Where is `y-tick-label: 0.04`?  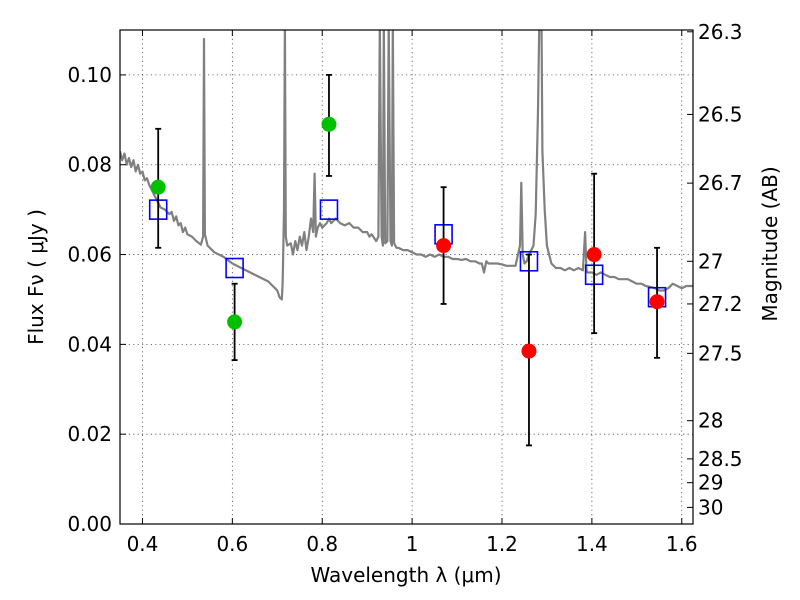
y-tick-label: 0.04 is located at coordinates (89, 344).